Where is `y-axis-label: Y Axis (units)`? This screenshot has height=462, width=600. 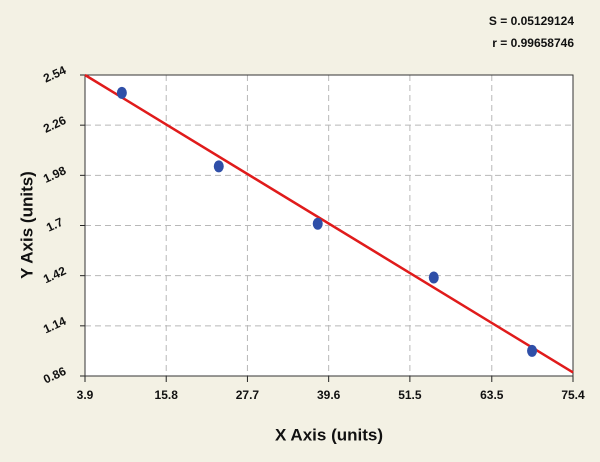 y-axis-label: Y Axis (units) is located at coordinates (26, 225).